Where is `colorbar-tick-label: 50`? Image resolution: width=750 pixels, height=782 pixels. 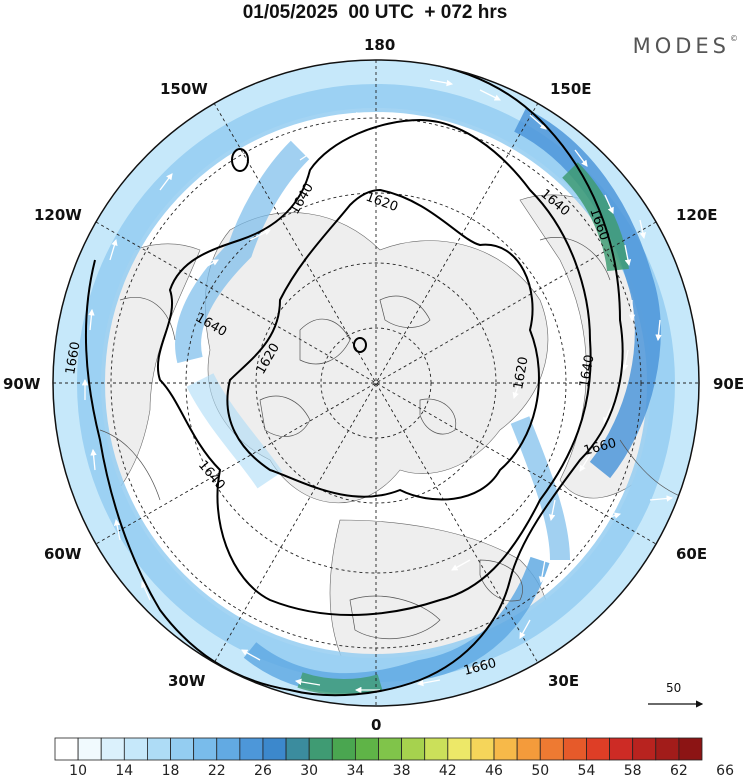 colorbar-tick-label: 50 is located at coordinates (540, 771).